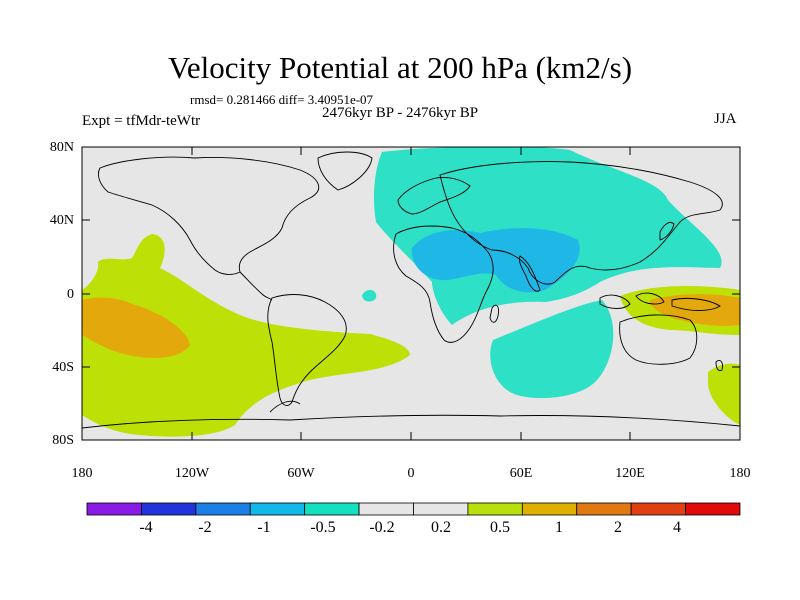 This screenshot has width=800, height=600. I want to click on lon-label-60e: 60E, so click(521, 473).